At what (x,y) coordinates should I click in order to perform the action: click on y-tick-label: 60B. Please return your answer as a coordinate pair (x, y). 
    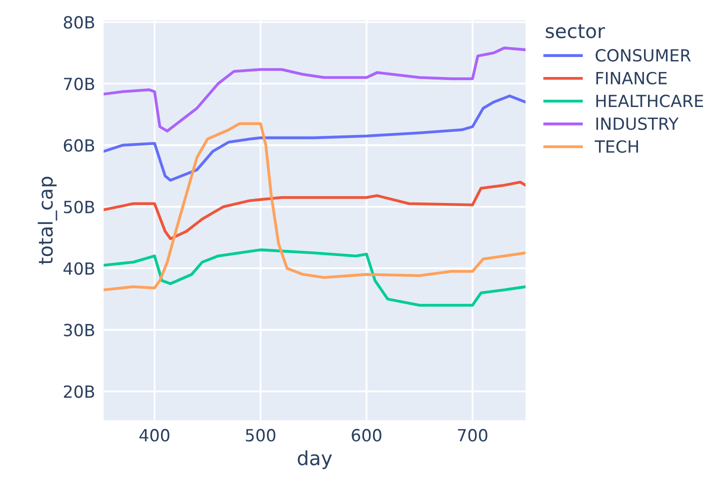
    Looking at the image, I should click on (79, 145).